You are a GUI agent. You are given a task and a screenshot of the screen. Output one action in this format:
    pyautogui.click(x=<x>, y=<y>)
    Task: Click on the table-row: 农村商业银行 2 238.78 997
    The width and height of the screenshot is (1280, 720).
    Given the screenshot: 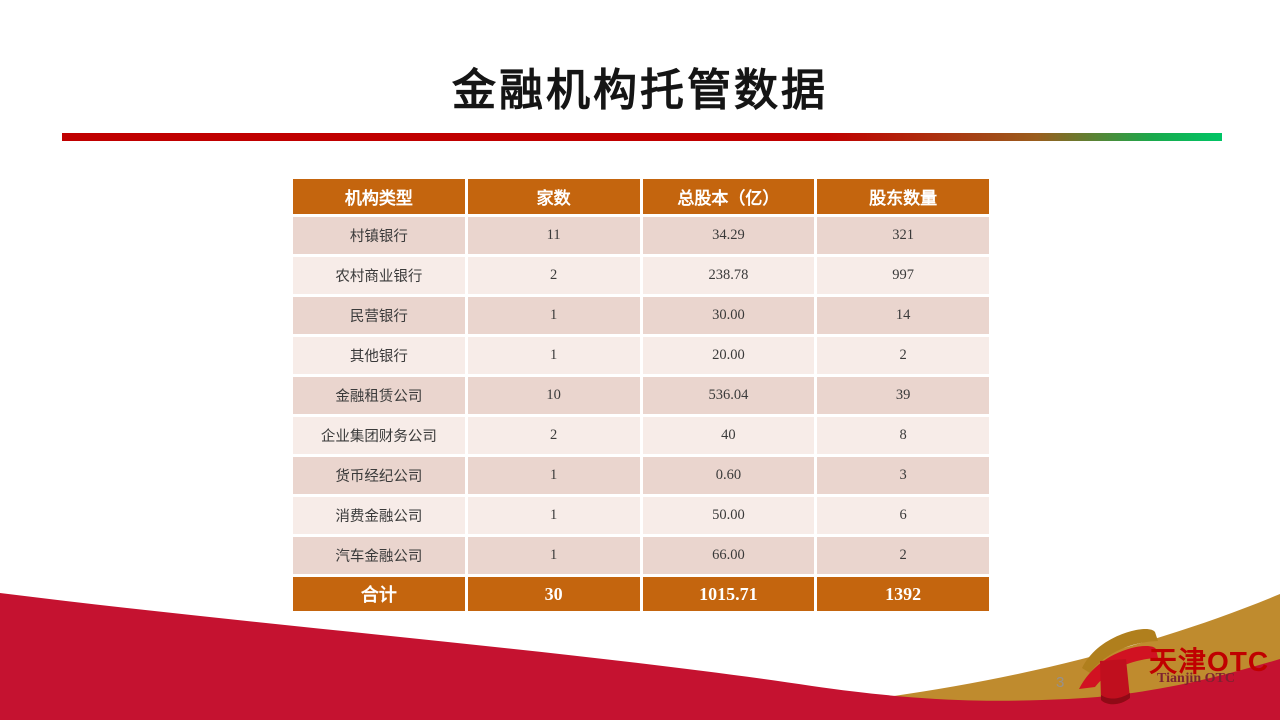 What is the action you would take?
    pyautogui.click(x=641, y=275)
    